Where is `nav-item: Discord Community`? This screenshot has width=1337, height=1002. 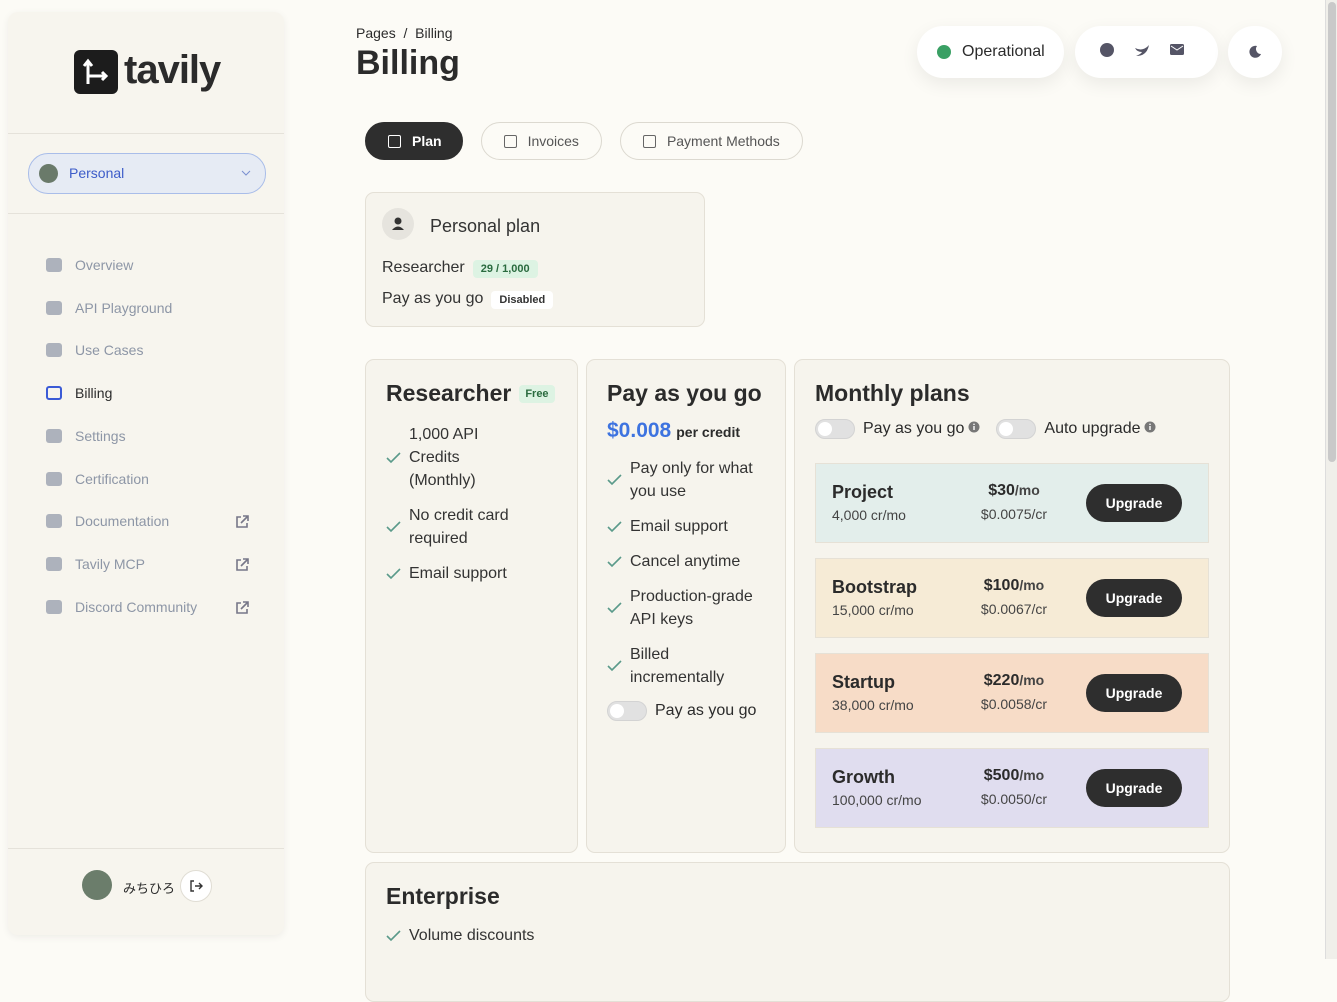
nav-item: Discord Community is located at coordinates (149, 608).